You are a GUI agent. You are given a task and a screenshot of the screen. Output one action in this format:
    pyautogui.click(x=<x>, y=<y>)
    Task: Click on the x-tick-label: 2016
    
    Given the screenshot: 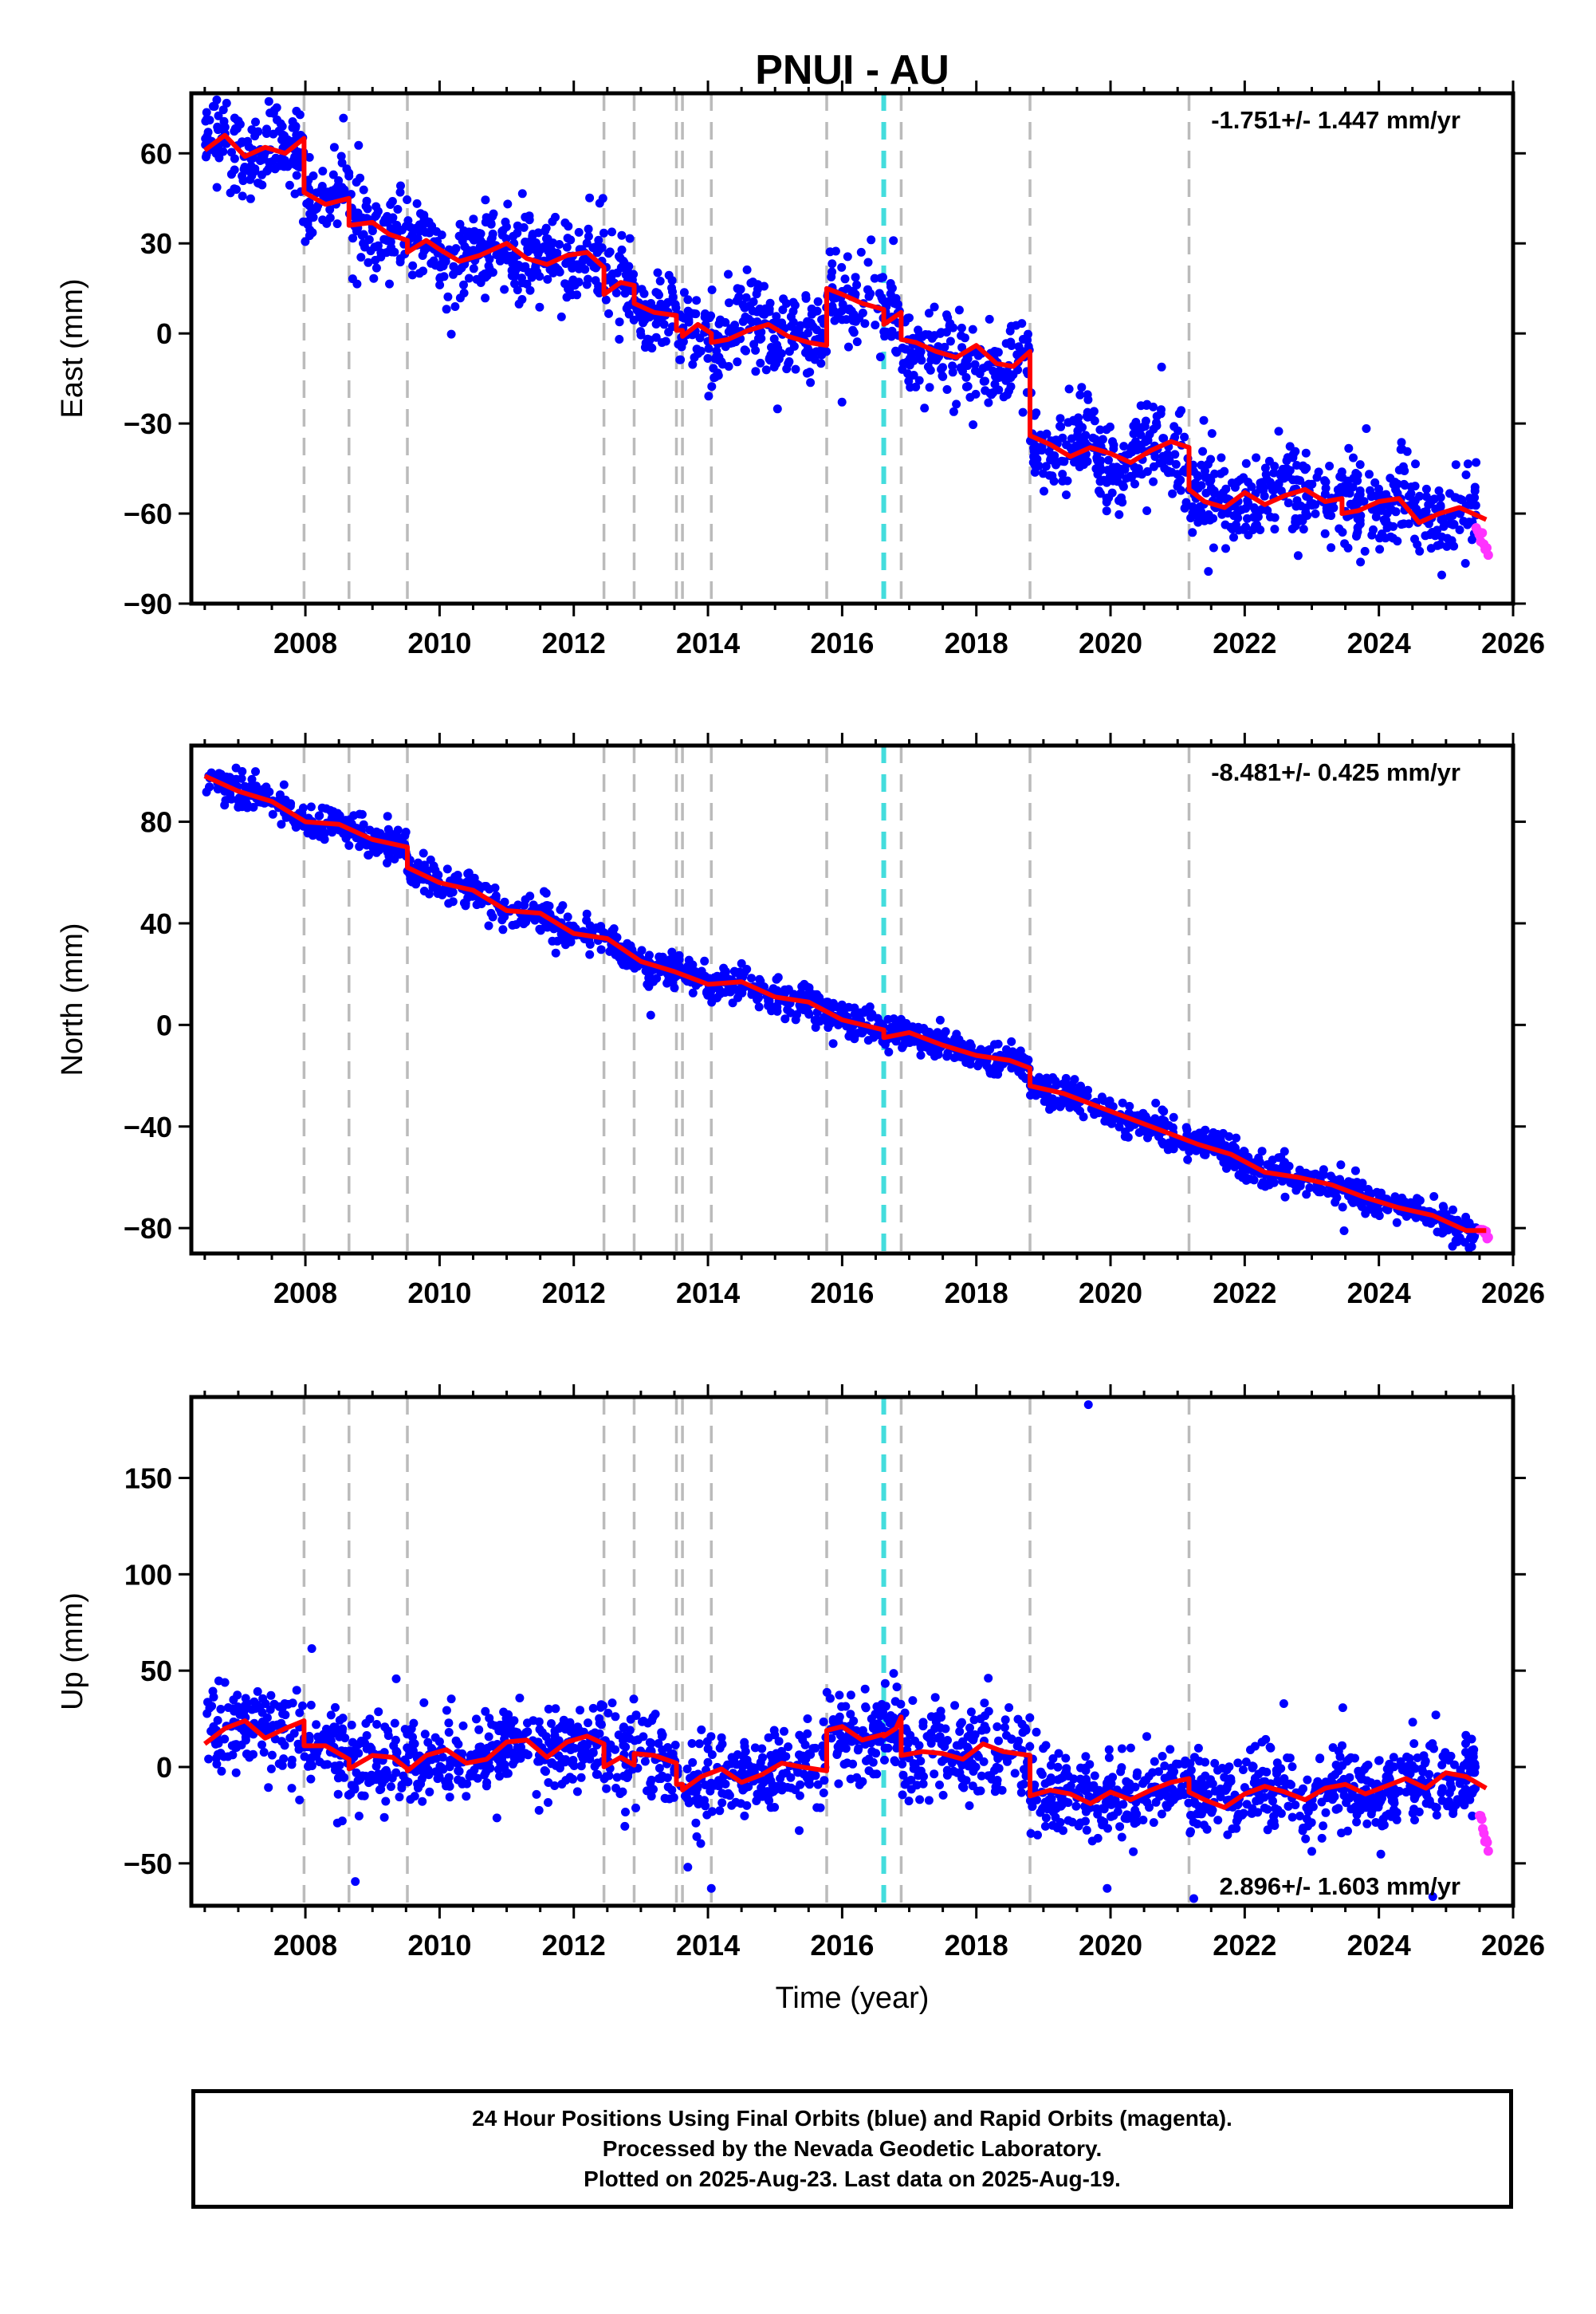 What is the action you would take?
    pyautogui.click(x=842, y=643)
    